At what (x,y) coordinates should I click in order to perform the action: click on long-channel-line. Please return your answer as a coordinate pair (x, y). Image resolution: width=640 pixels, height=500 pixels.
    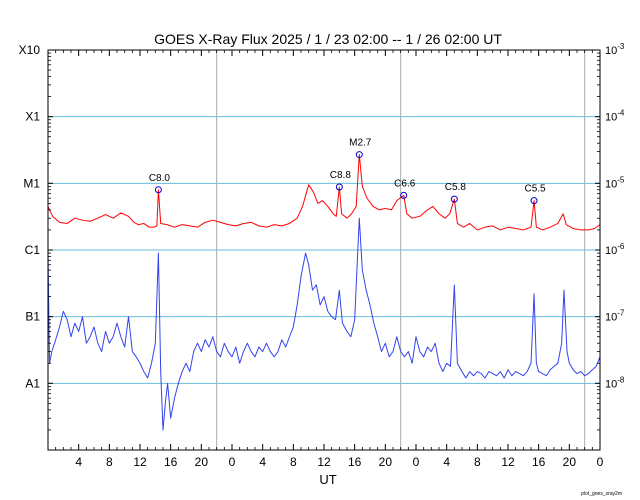
    Looking at the image, I should click on (324, 192).